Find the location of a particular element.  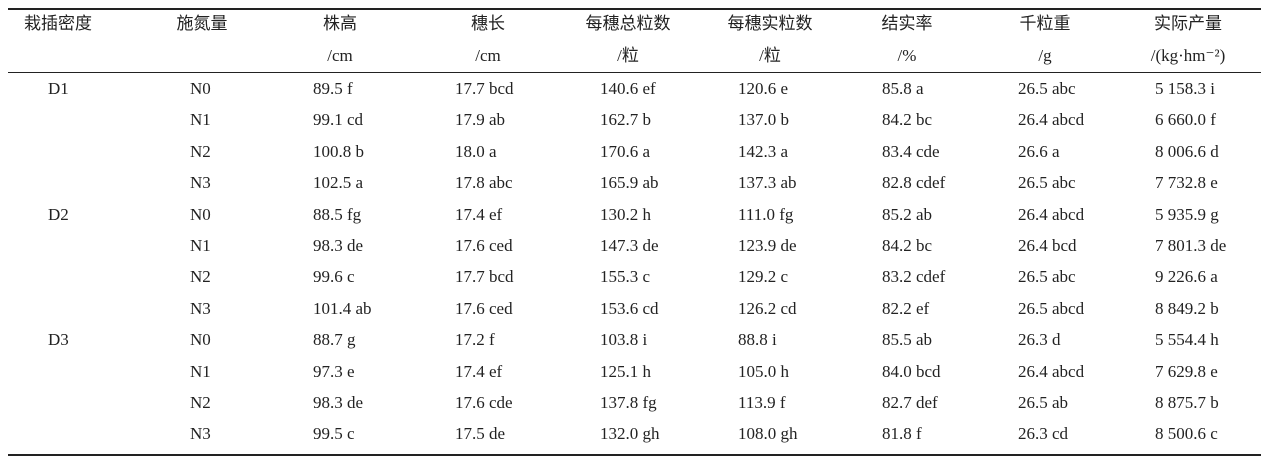

data-cell: 6 660.0 f is located at coordinates (1185, 120).